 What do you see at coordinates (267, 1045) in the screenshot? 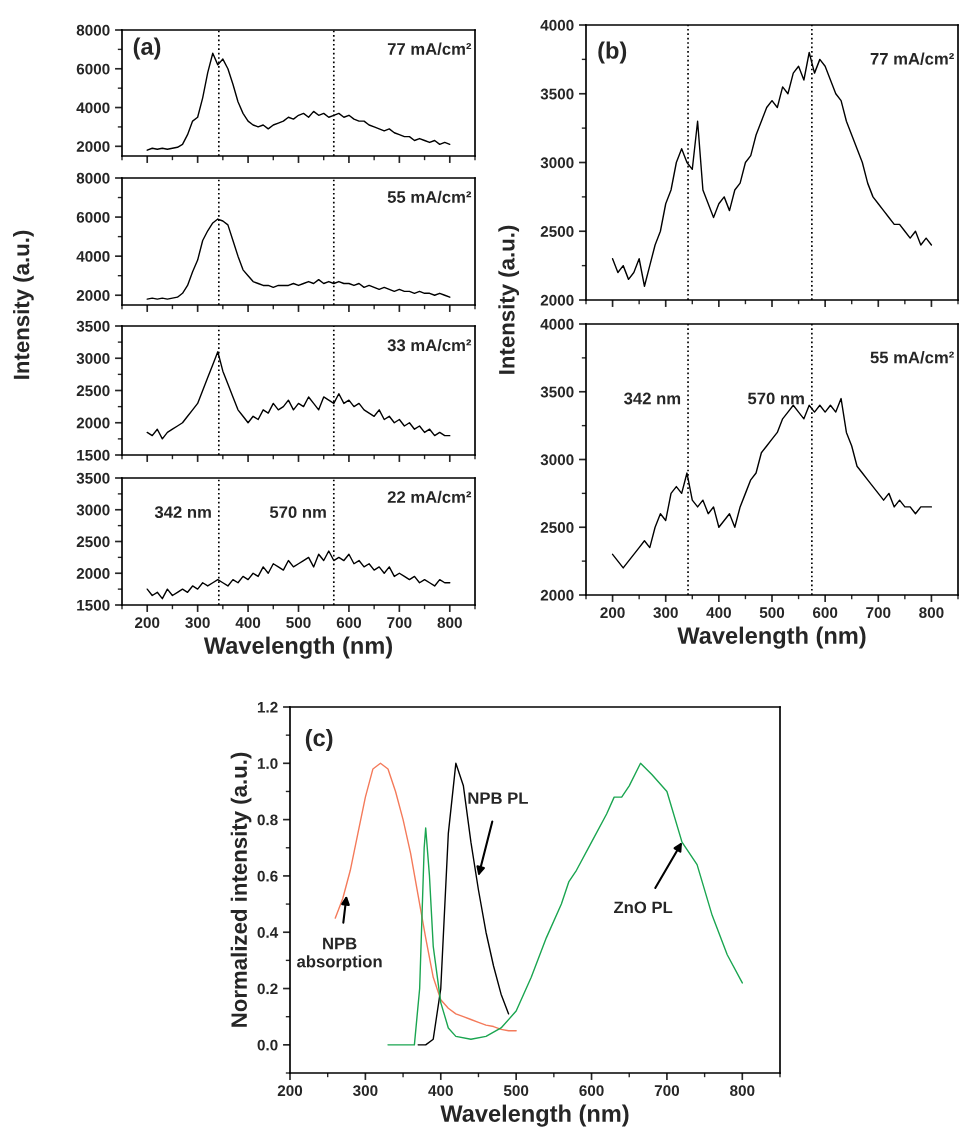
I see `y-tick-label: 0.0` at bounding box center [267, 1045].